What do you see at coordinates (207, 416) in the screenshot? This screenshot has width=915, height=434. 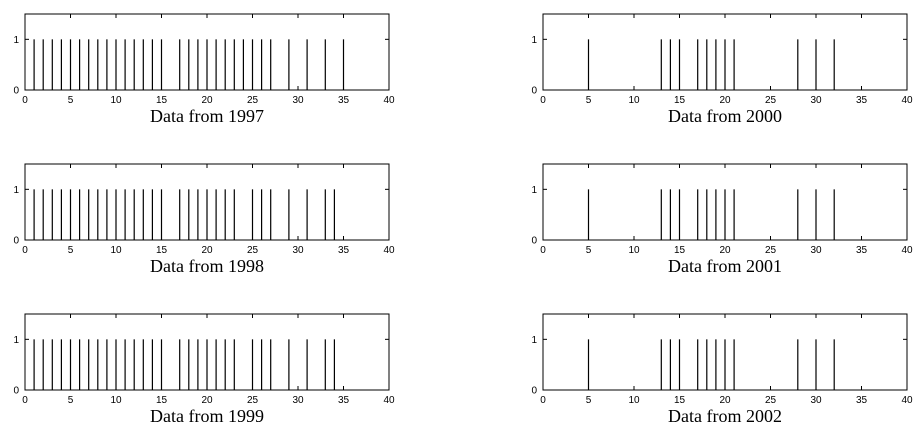 I see `chart-title: Data from 1999` at bounding box center [207, 416].